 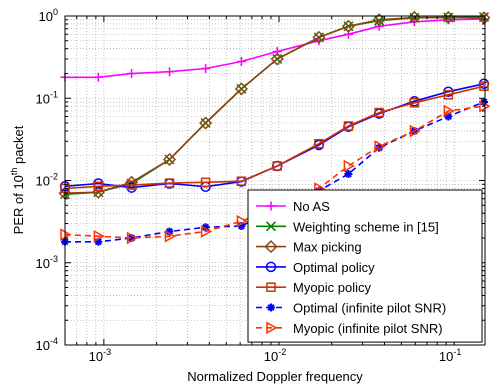 I want to click on x-tick-label: 10⁻², so click(x=275, y=355).